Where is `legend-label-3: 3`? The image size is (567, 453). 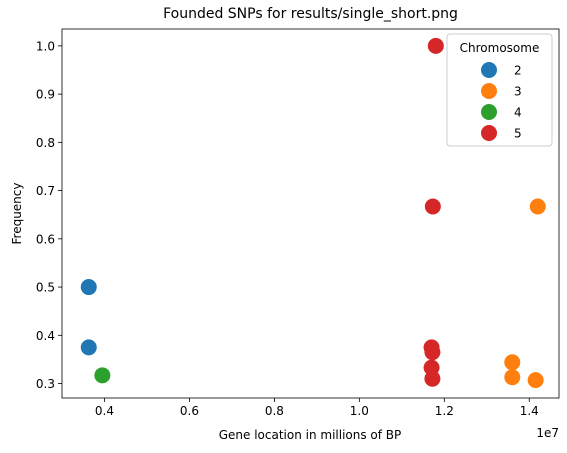
legend-label-3: 3 is located at coordinates (518, 92).